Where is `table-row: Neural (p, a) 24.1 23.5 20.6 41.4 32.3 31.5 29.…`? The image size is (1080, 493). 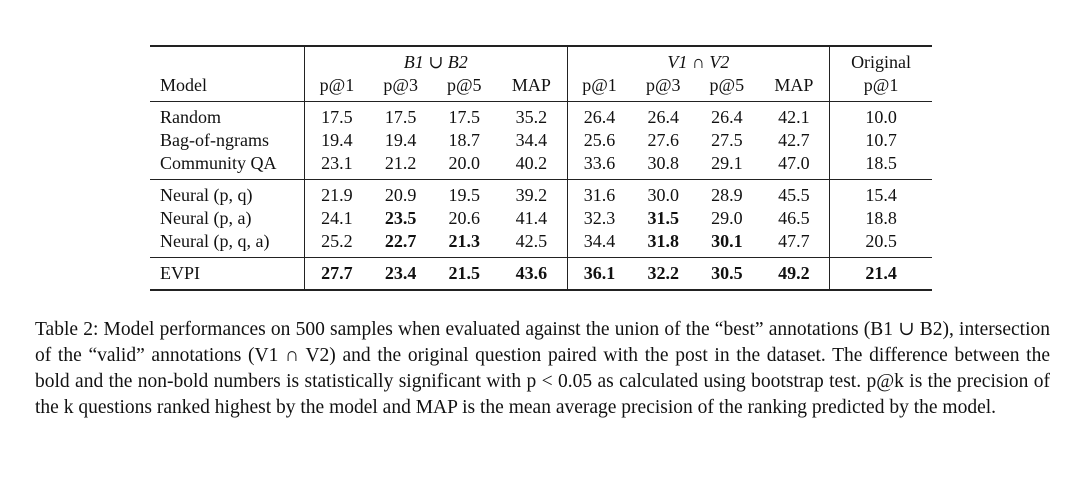
table-row: Neural (p, a) 24.1 23.5 20.6 41.4 32.3 31.5 29.… is located at coordinates (541, 218).